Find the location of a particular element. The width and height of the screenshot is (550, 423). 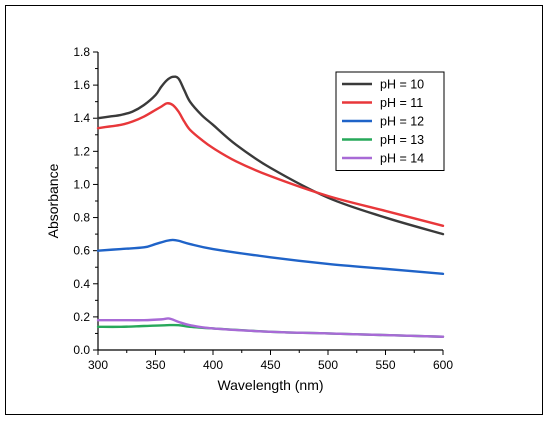

x-tick-label: 450 is located at coordinates (270, 365).